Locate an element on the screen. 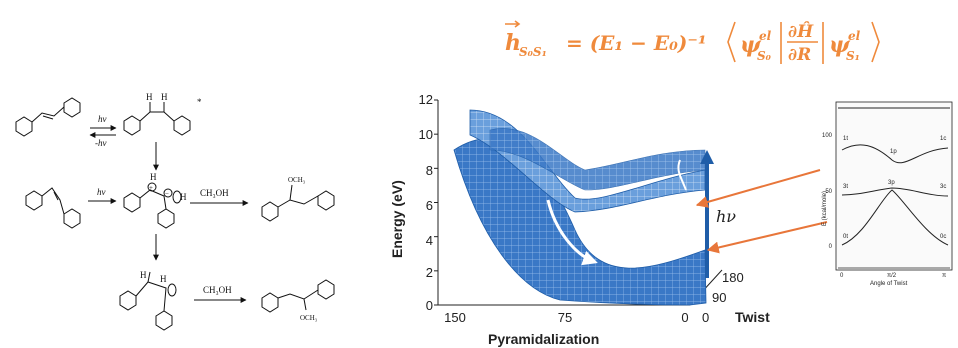  inset-ytick-100: 100 is located at coordinates (827, 136).